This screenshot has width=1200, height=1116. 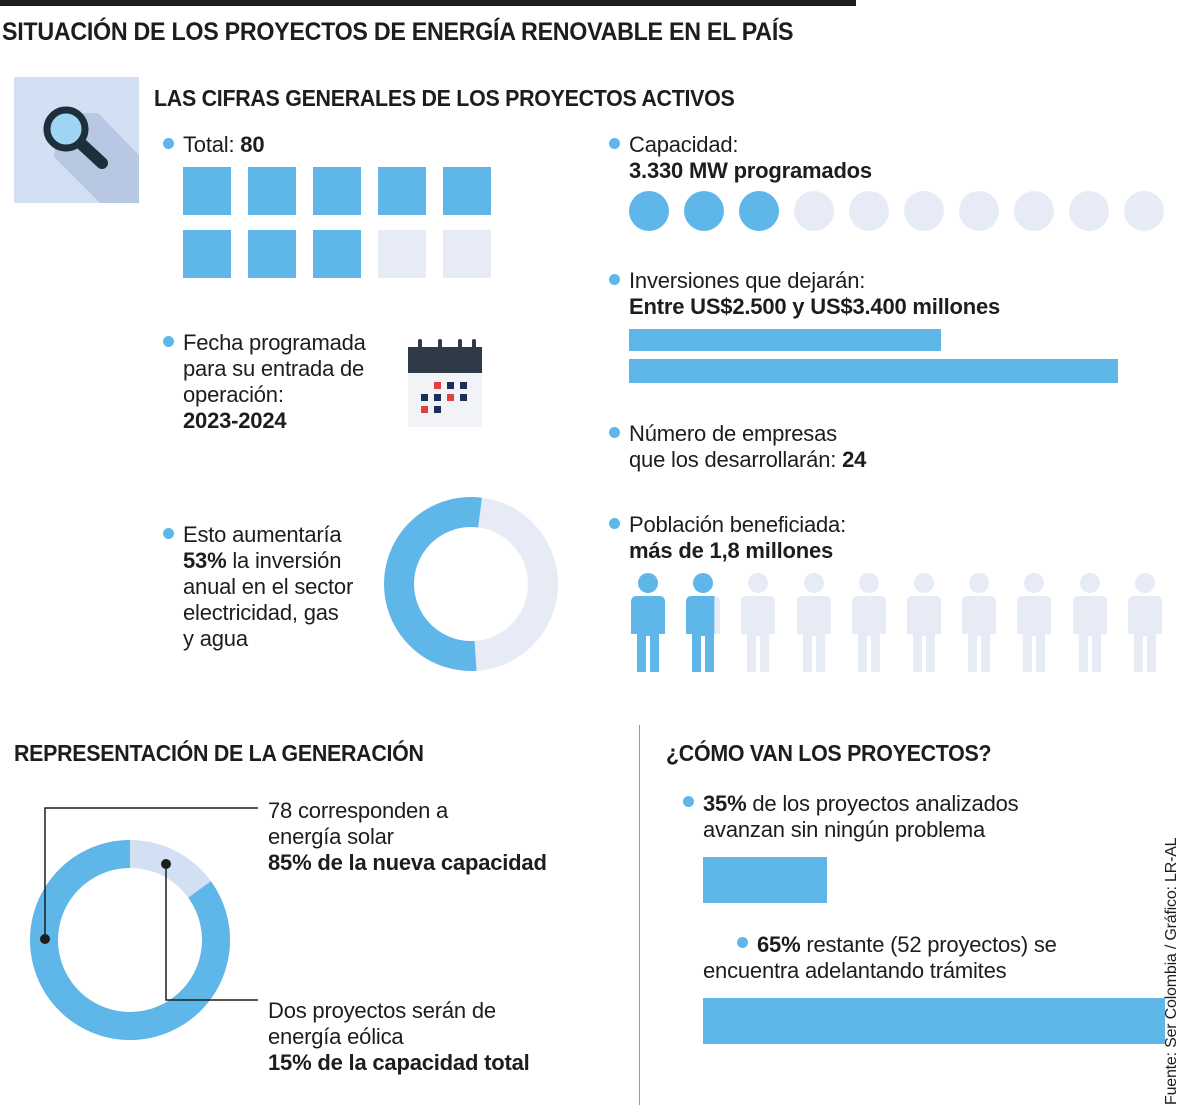 What do you see at coordinates (331, 836) in the screenshot?
I see `solar-line2: energía solar` at bounding box center [331, 836].